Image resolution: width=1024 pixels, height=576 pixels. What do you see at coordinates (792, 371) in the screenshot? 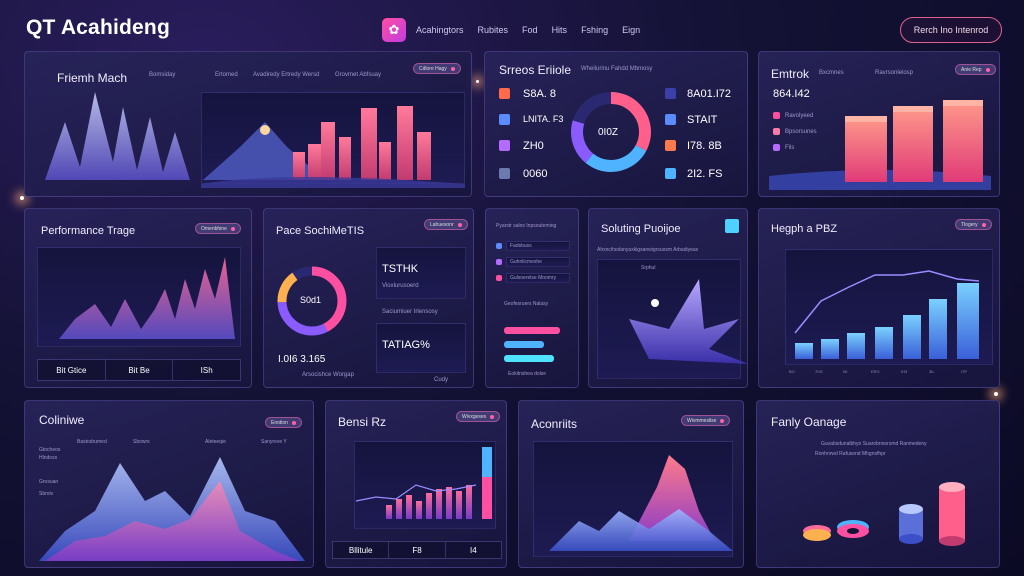
I see `x-tick-label: BO` at bounding box center [792, 371].